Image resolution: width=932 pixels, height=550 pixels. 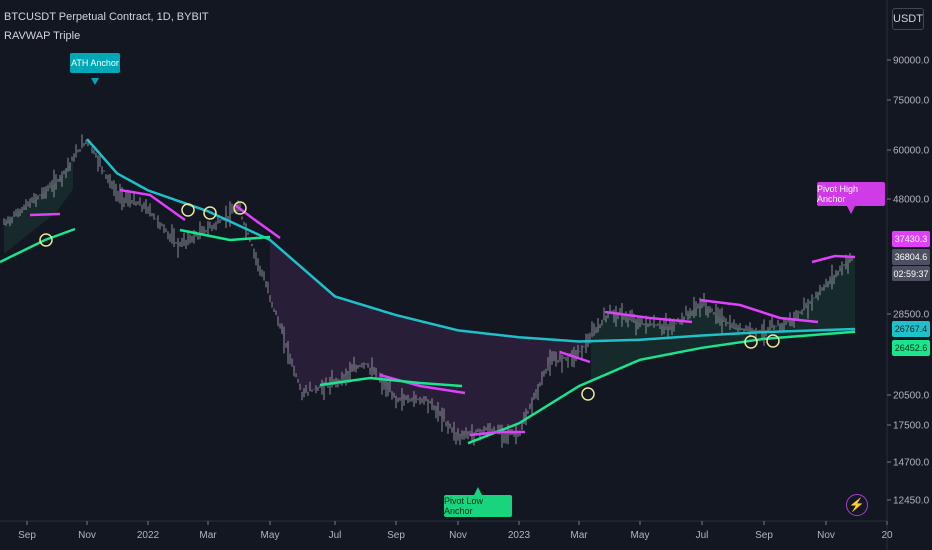 I want to click on pivot-high-pointer, so click(x=851, y=210).